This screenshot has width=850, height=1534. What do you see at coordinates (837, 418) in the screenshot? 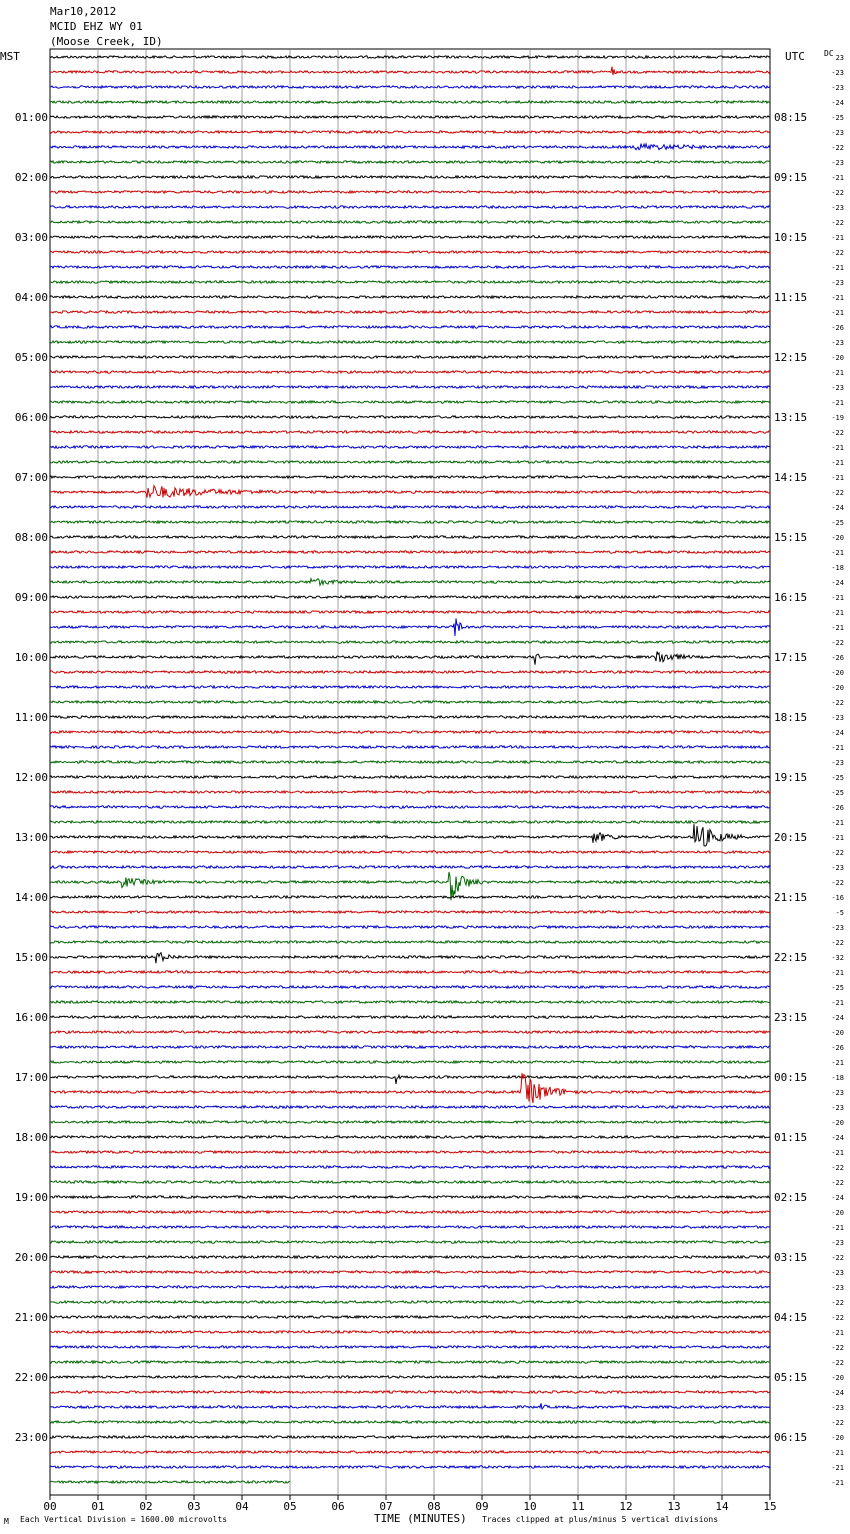
I see `dc-offset-value: -19` at bounding box center [837, 418].